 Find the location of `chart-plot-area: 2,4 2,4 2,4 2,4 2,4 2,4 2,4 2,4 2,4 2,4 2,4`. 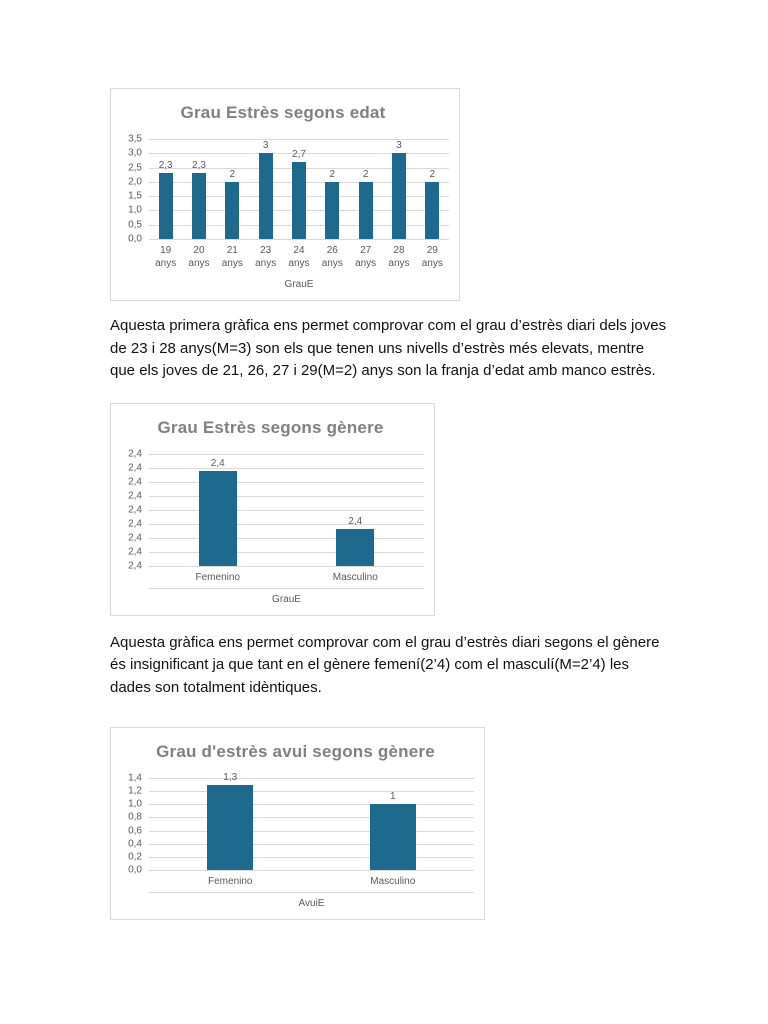

chart-plot-area: 2,4 2,4 2,4 2,4 2,4 2,4 2,4 2,4 2,4 2,4 2,4 is located at coordinates (270, 509).